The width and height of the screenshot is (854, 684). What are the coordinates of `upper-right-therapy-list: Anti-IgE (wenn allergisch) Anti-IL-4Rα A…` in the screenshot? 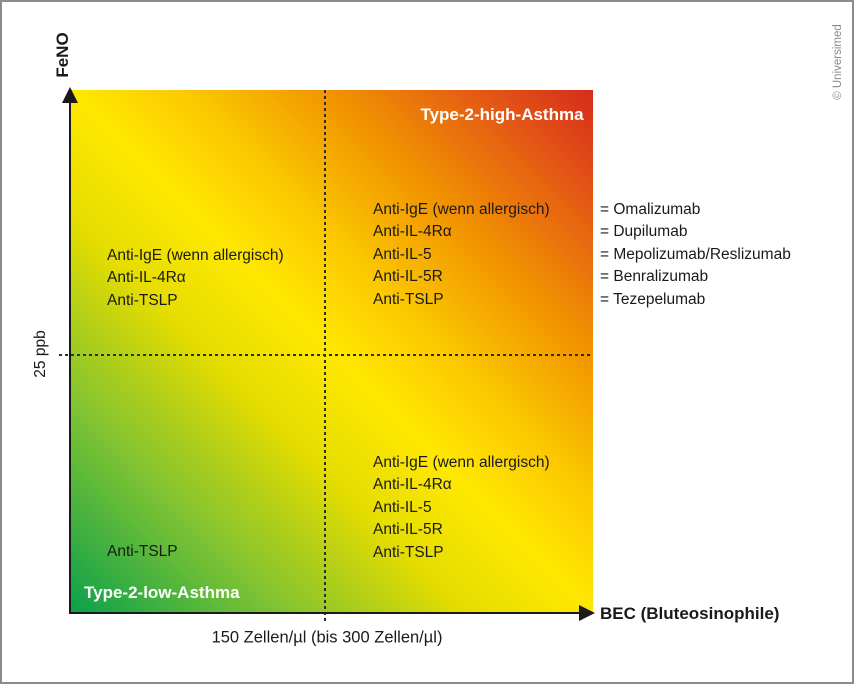 It's located at (461, 255).